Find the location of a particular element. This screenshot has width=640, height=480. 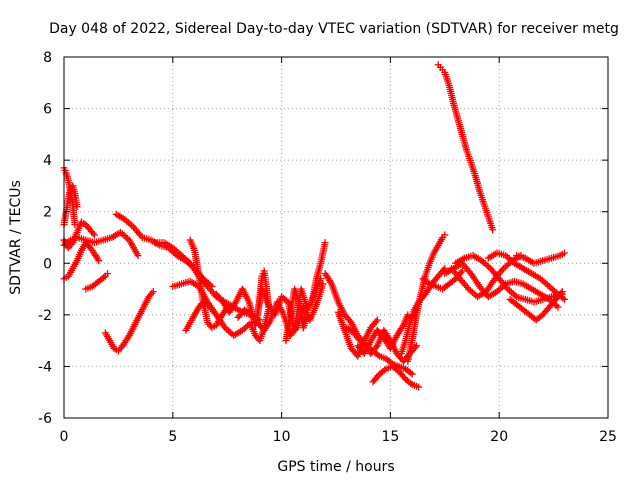

y-tick-label: 0 is located at coordinates (47, 264).